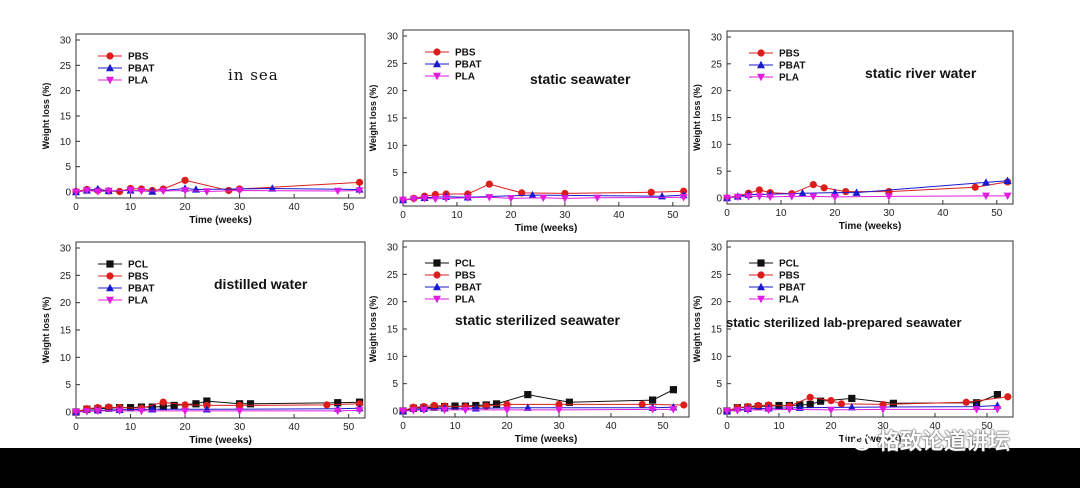 This screenshot has height=488, width=1080. I want to click on legend-marker-pla, so click(761, 77).